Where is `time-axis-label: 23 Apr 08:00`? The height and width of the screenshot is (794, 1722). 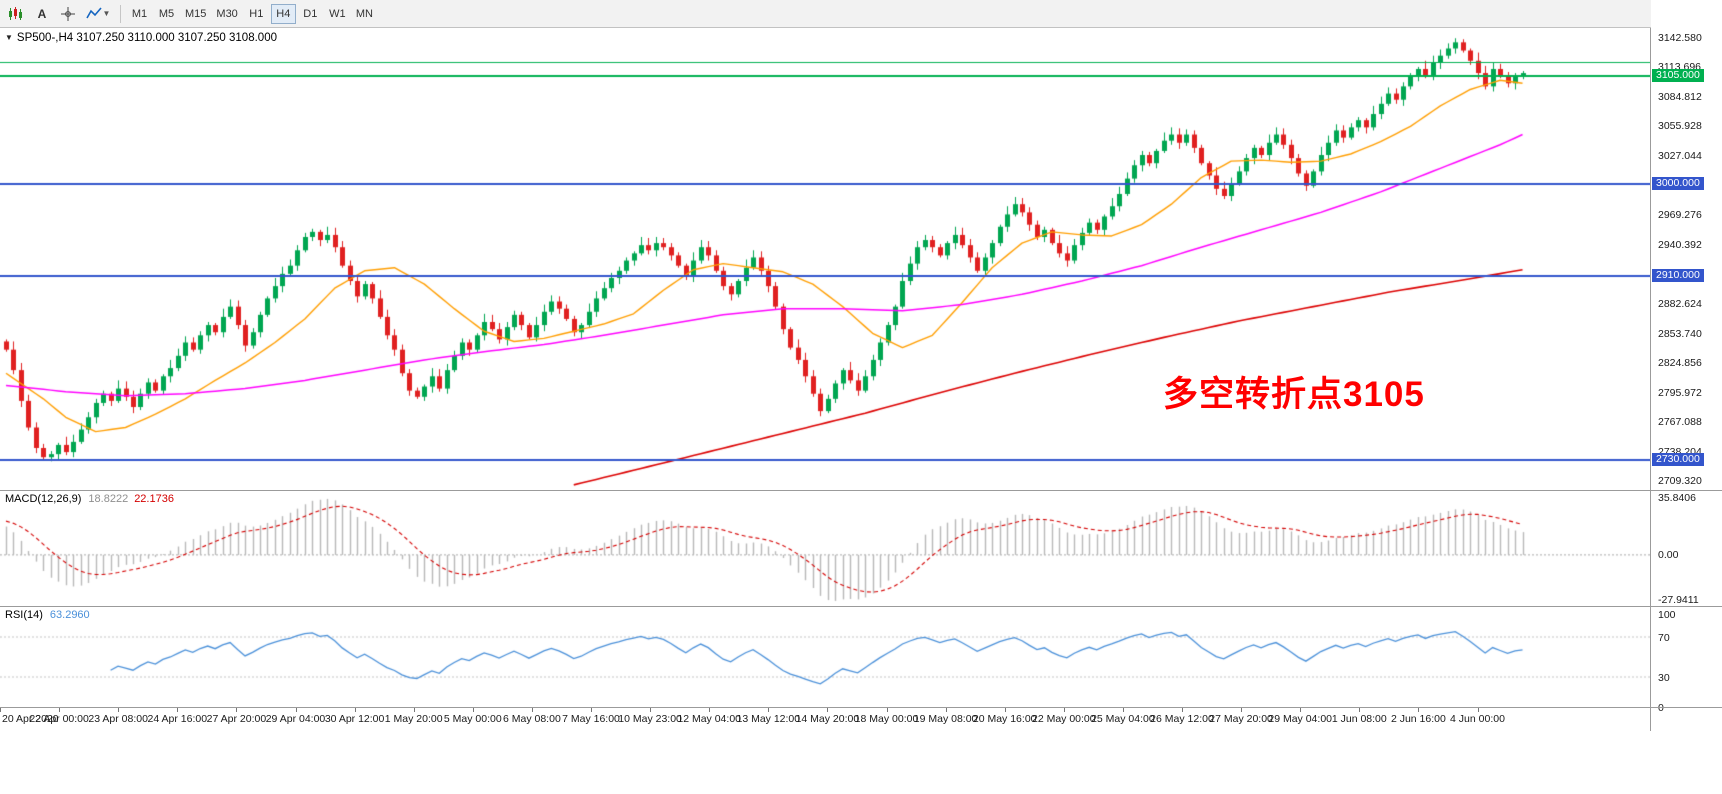 time-axis-label: 23 Apr 08:00 is located at coordinates (118, 719).